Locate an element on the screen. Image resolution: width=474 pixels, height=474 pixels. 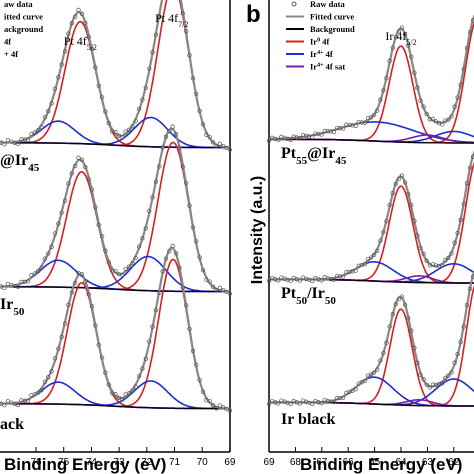
sample-label: Ir50 is located at coordinates (12, 307).